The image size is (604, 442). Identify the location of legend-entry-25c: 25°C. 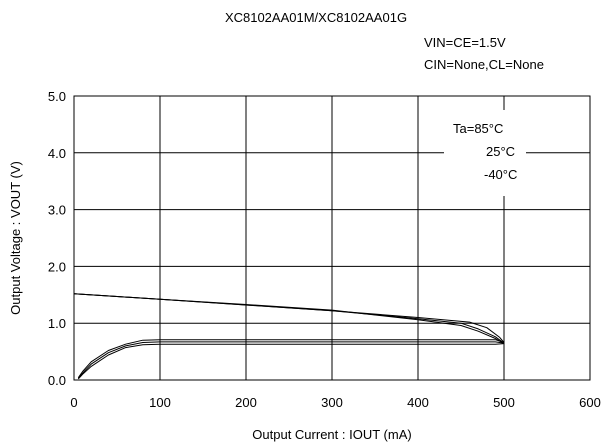
(500, 151).